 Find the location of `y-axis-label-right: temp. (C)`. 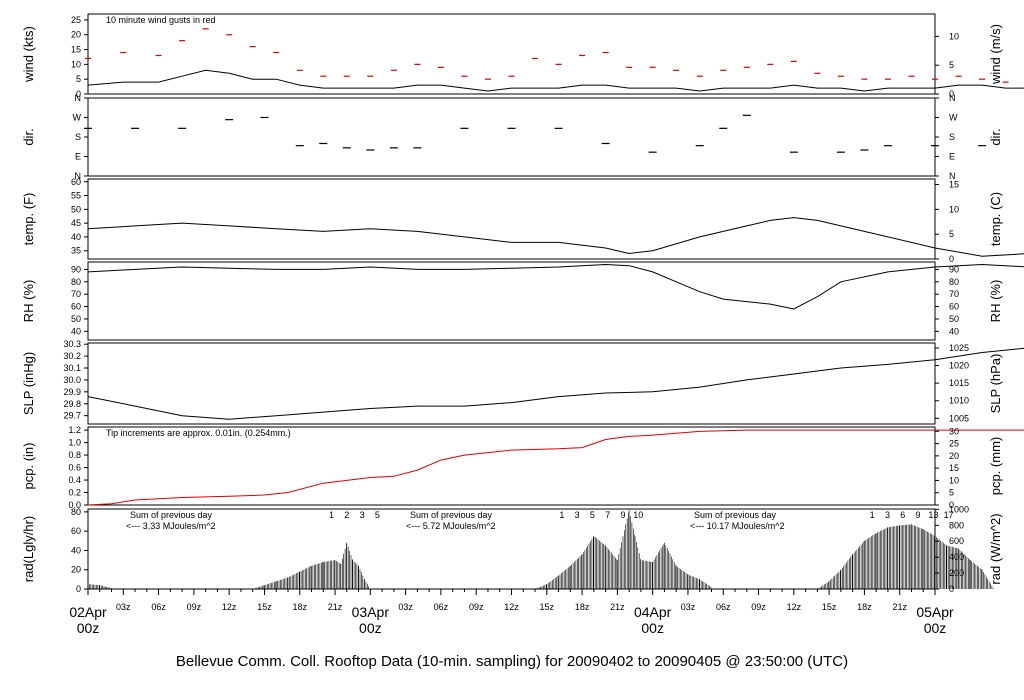

y-axis-label-right: temp. (C) is located at coordinates (995, 219).